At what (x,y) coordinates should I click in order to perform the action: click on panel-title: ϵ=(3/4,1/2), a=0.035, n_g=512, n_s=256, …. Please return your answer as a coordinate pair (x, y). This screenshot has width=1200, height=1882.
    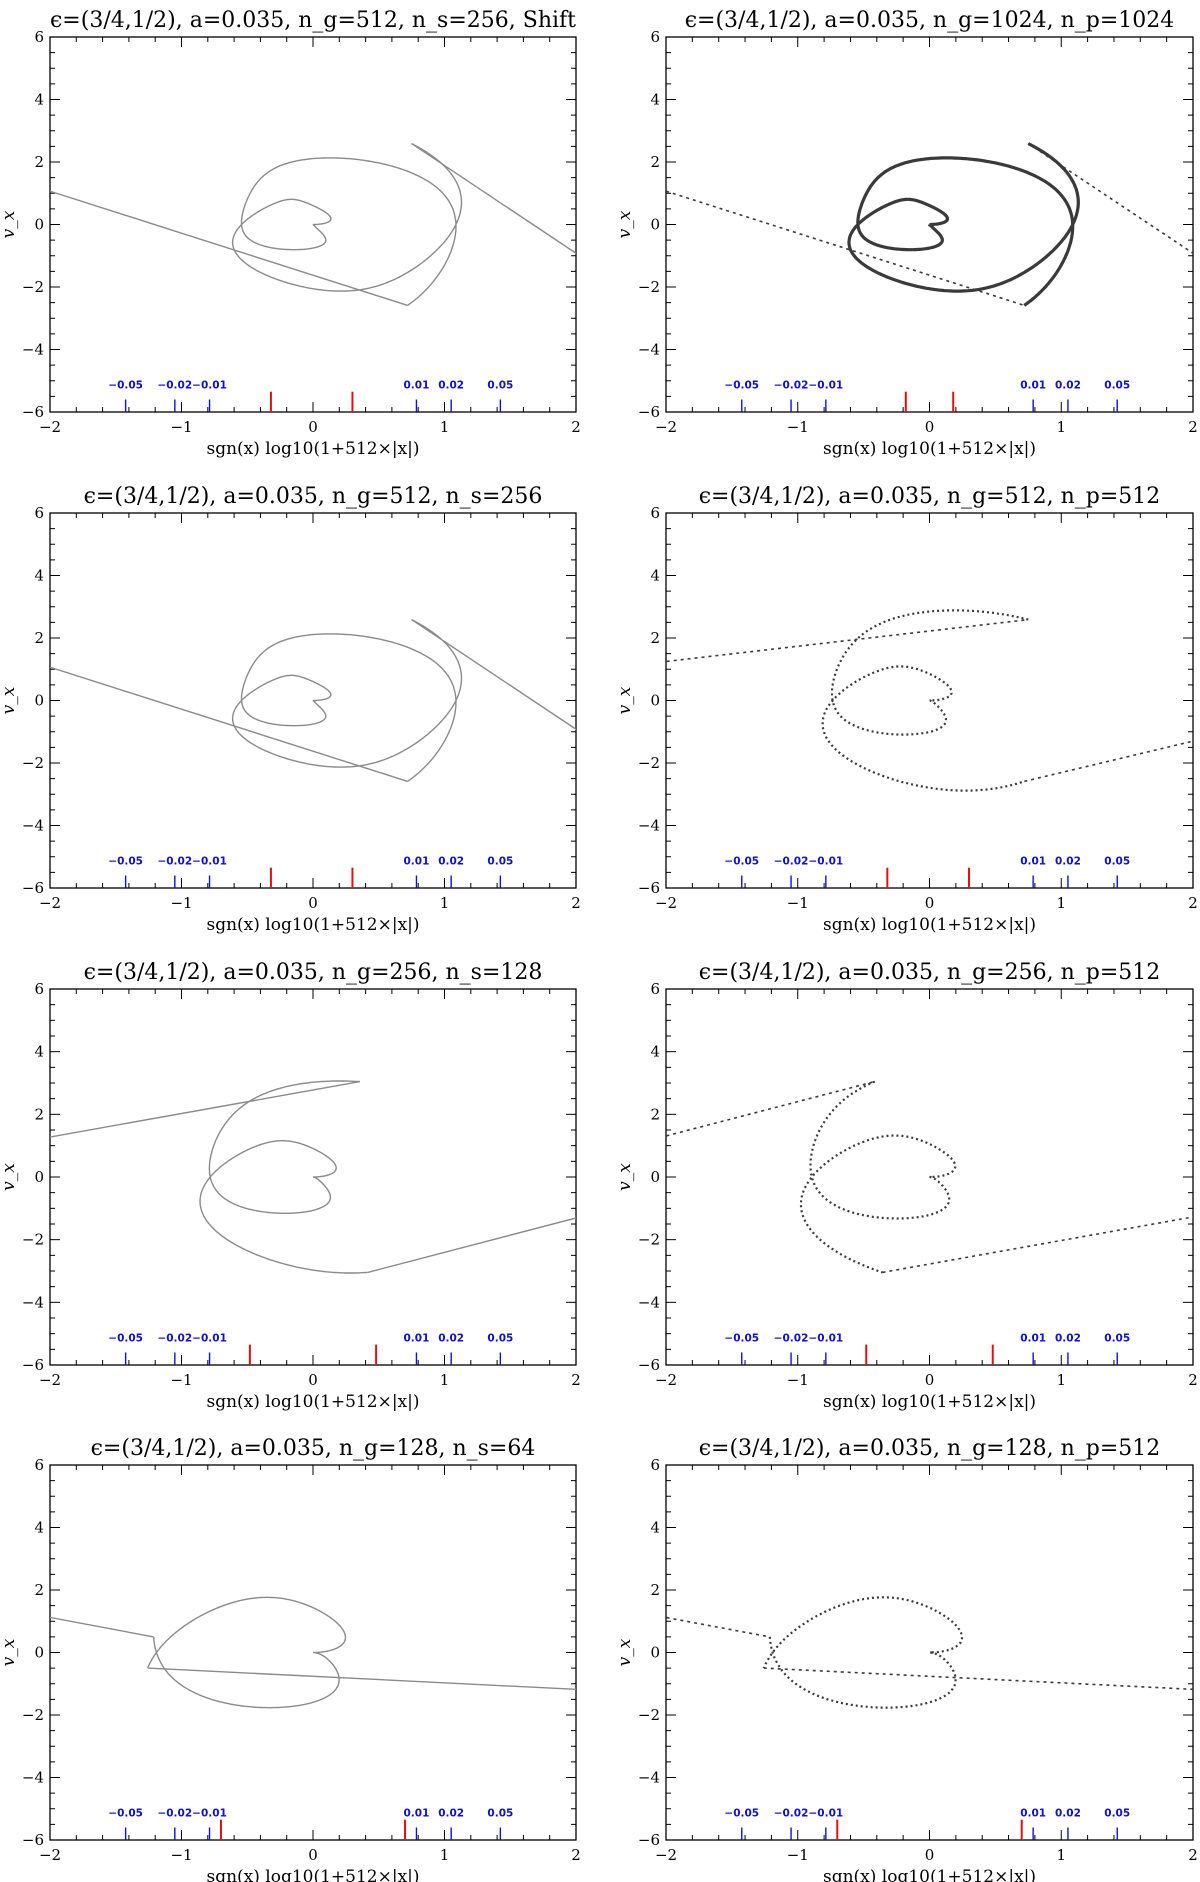
    Looking at the image, I should click on (313, 20).